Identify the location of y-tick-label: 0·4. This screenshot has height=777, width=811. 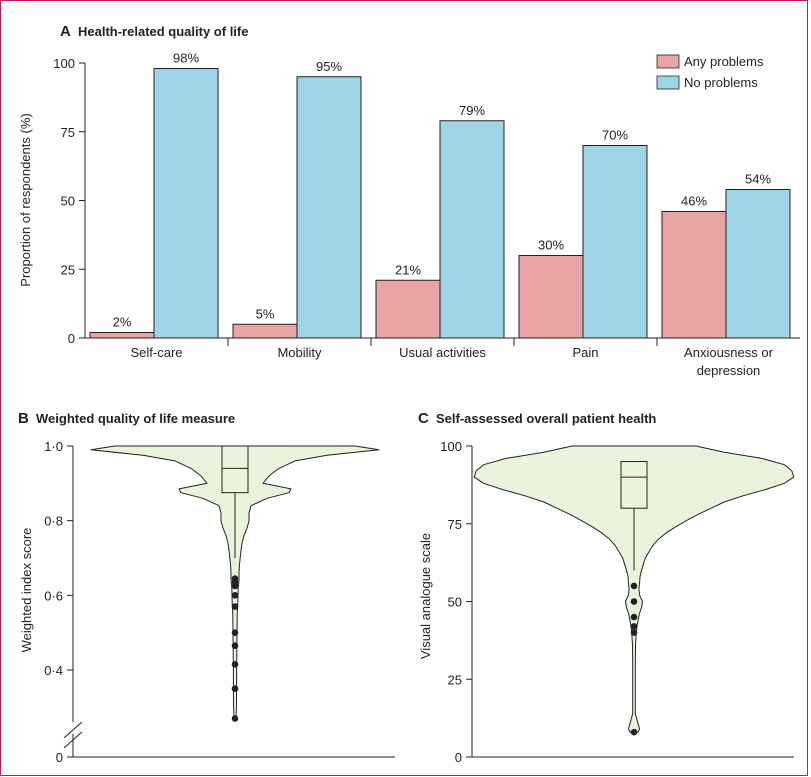
(53, 670).